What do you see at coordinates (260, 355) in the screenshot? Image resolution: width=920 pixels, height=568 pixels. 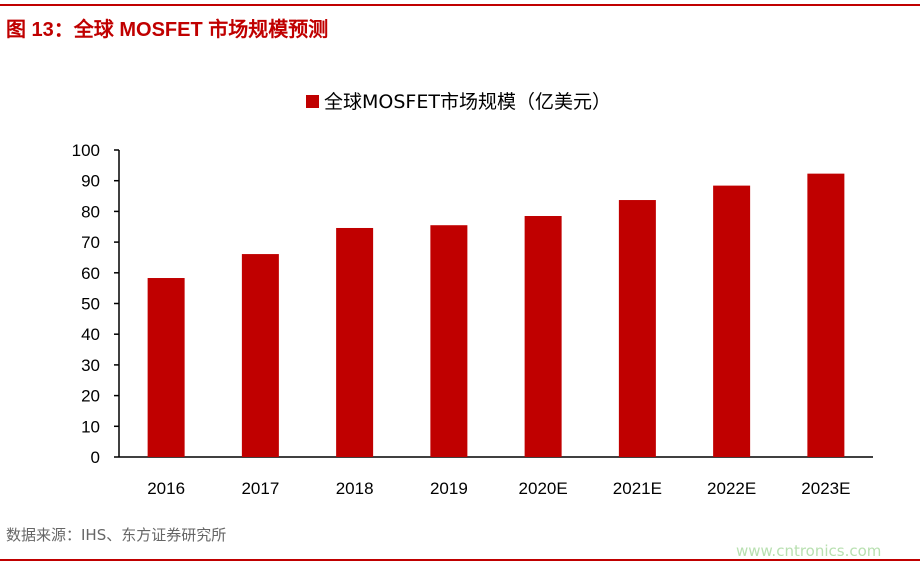 I see `bar-2017` at bounding box center [260, 355].